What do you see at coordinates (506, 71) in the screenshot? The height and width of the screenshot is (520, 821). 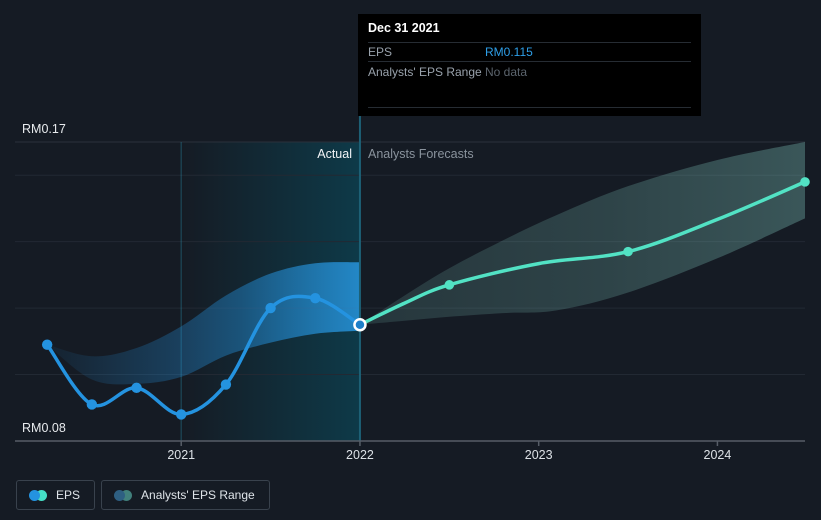 I see `tooltip-range-value: No data` at bounding box center [506, 71].